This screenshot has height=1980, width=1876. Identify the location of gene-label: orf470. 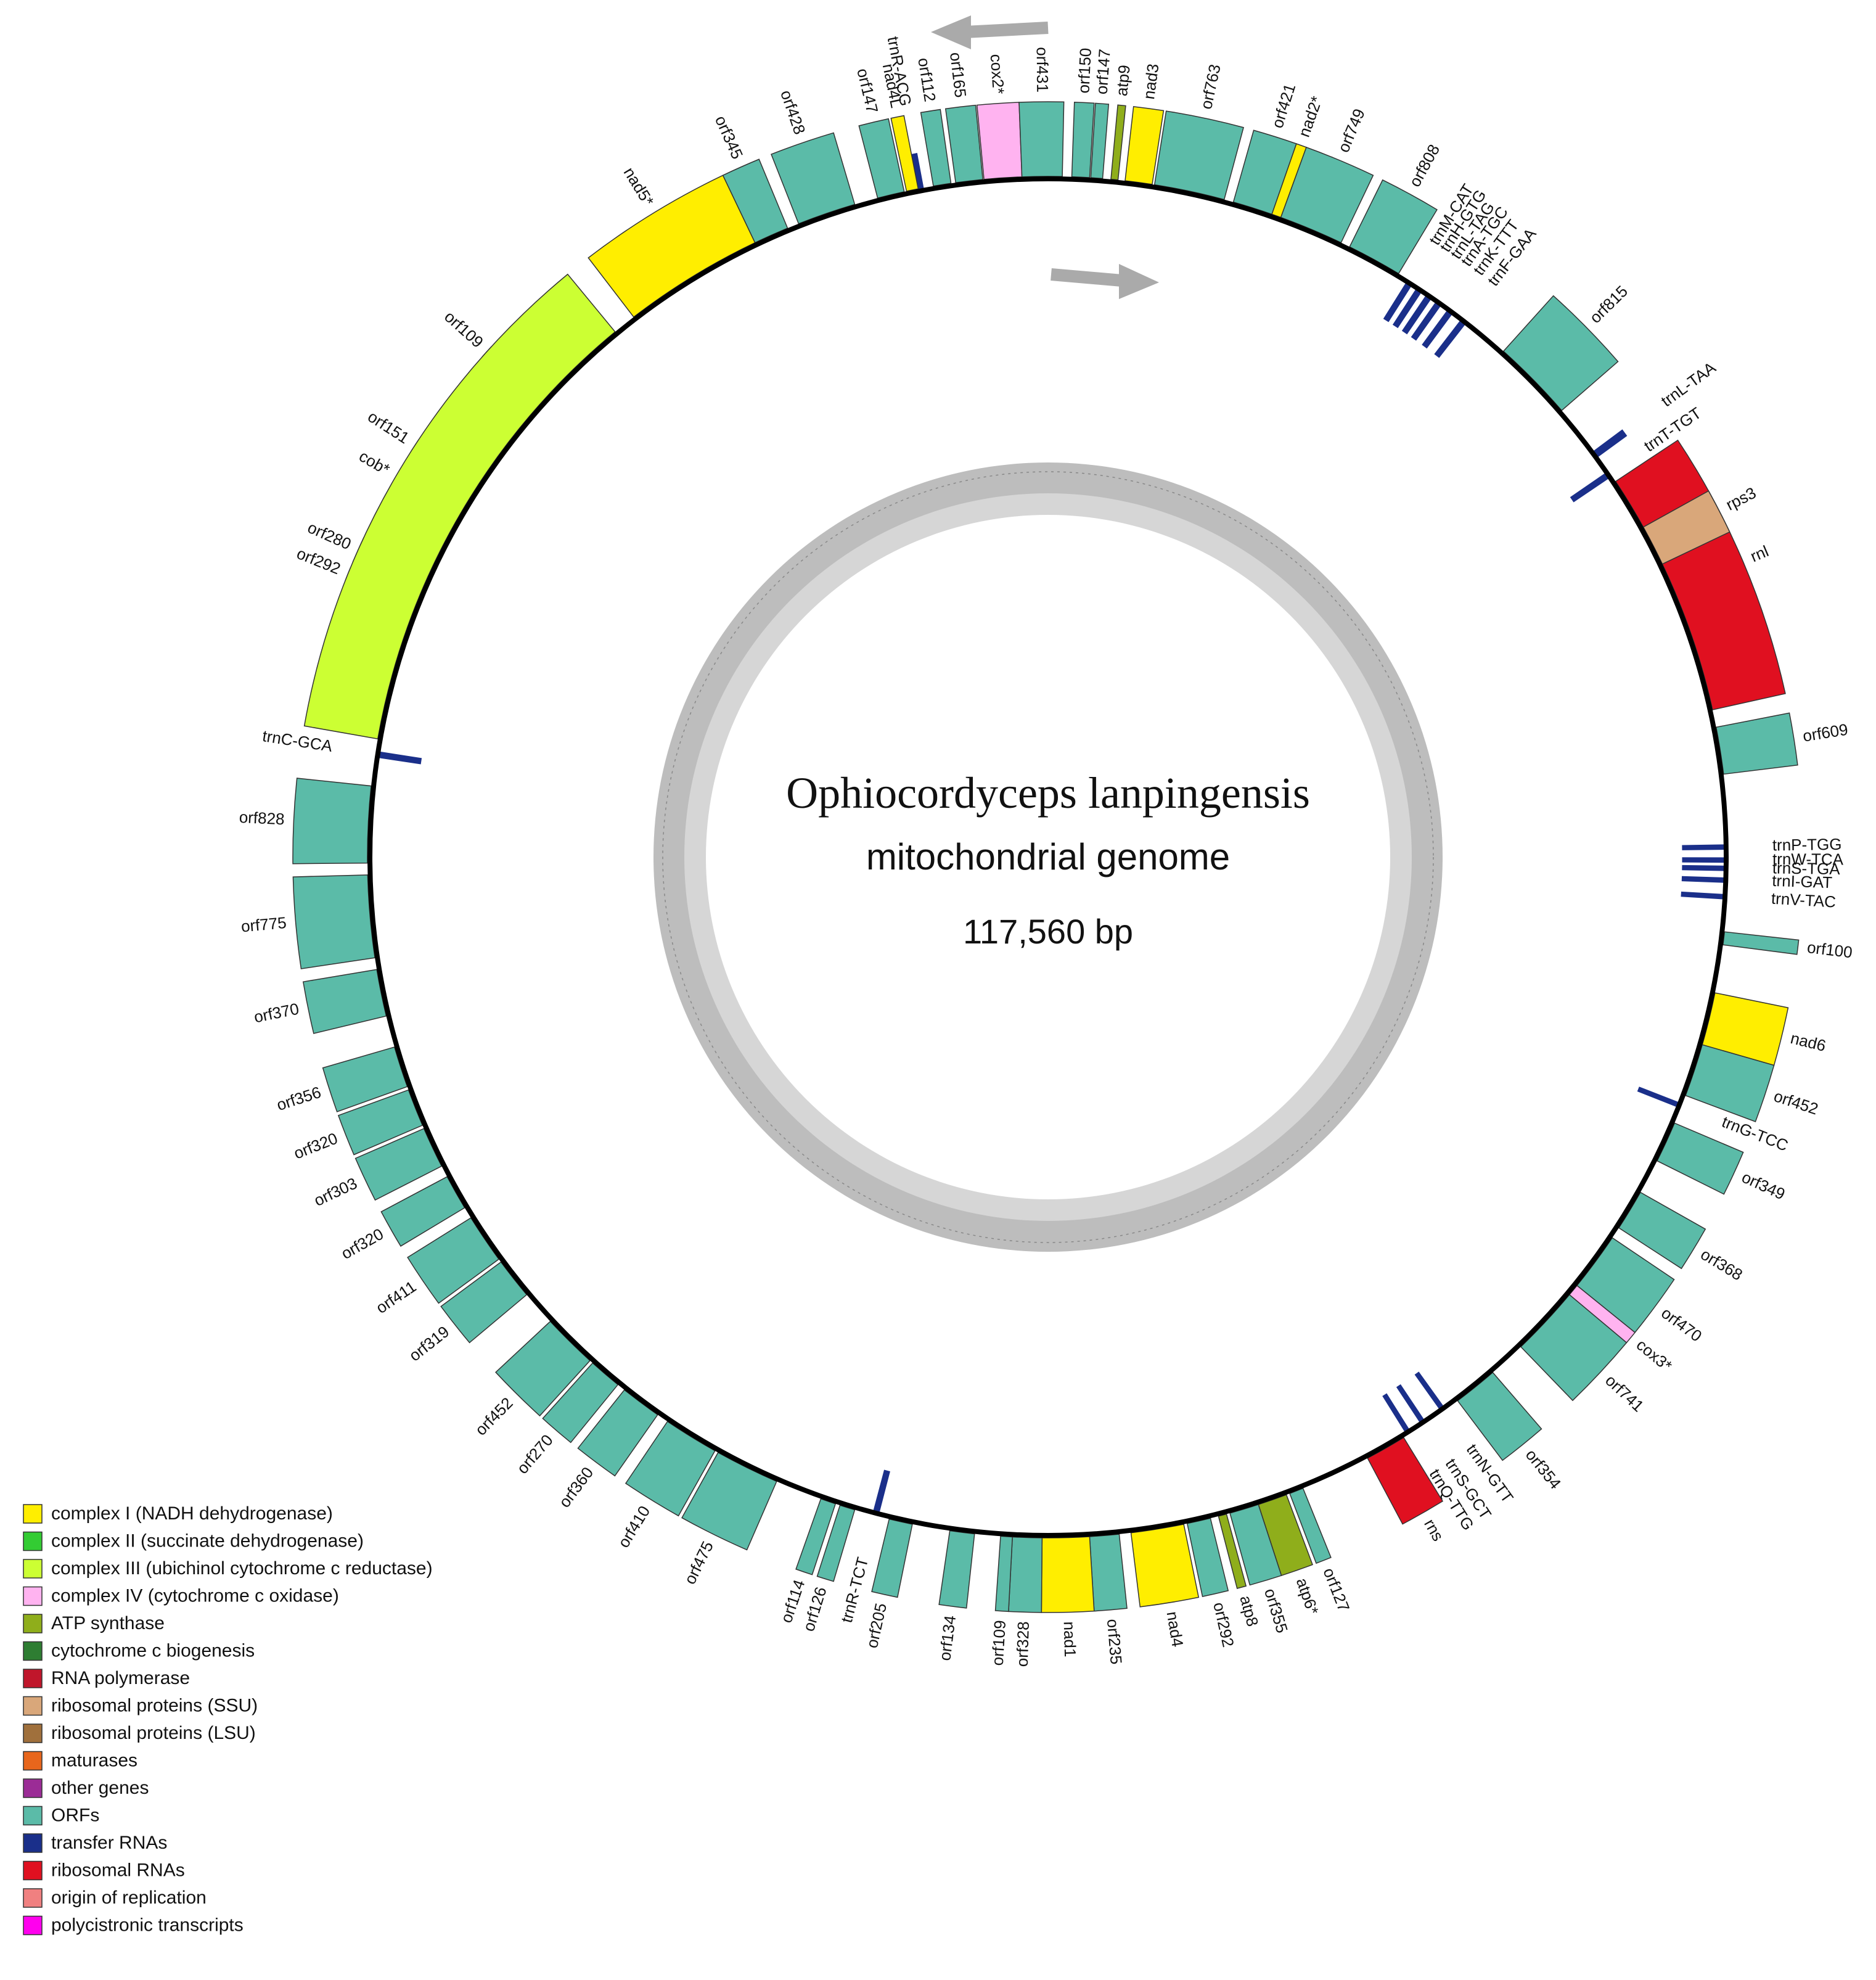
(1682, 1325).